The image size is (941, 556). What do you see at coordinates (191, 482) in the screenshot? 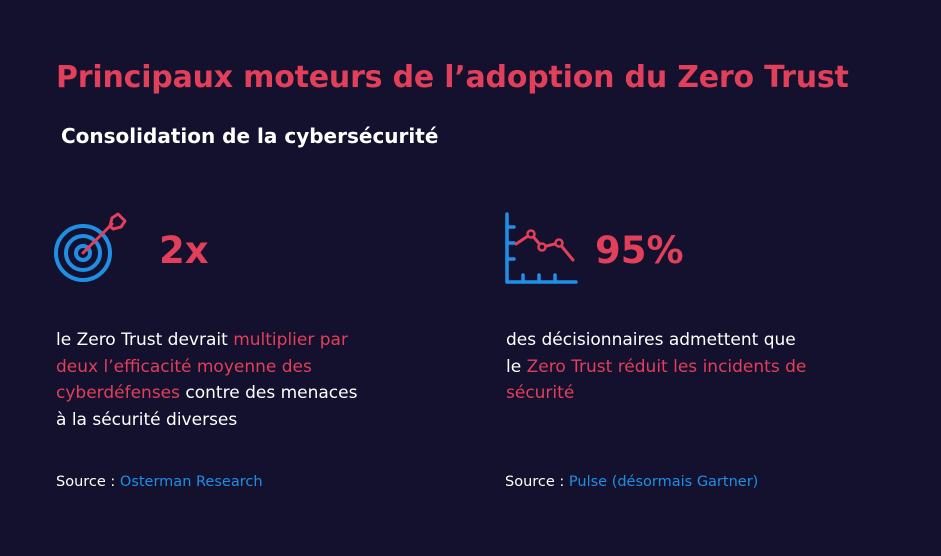
I see `source-link-osterman: Osterman Research` at bounding box center [191, 482].